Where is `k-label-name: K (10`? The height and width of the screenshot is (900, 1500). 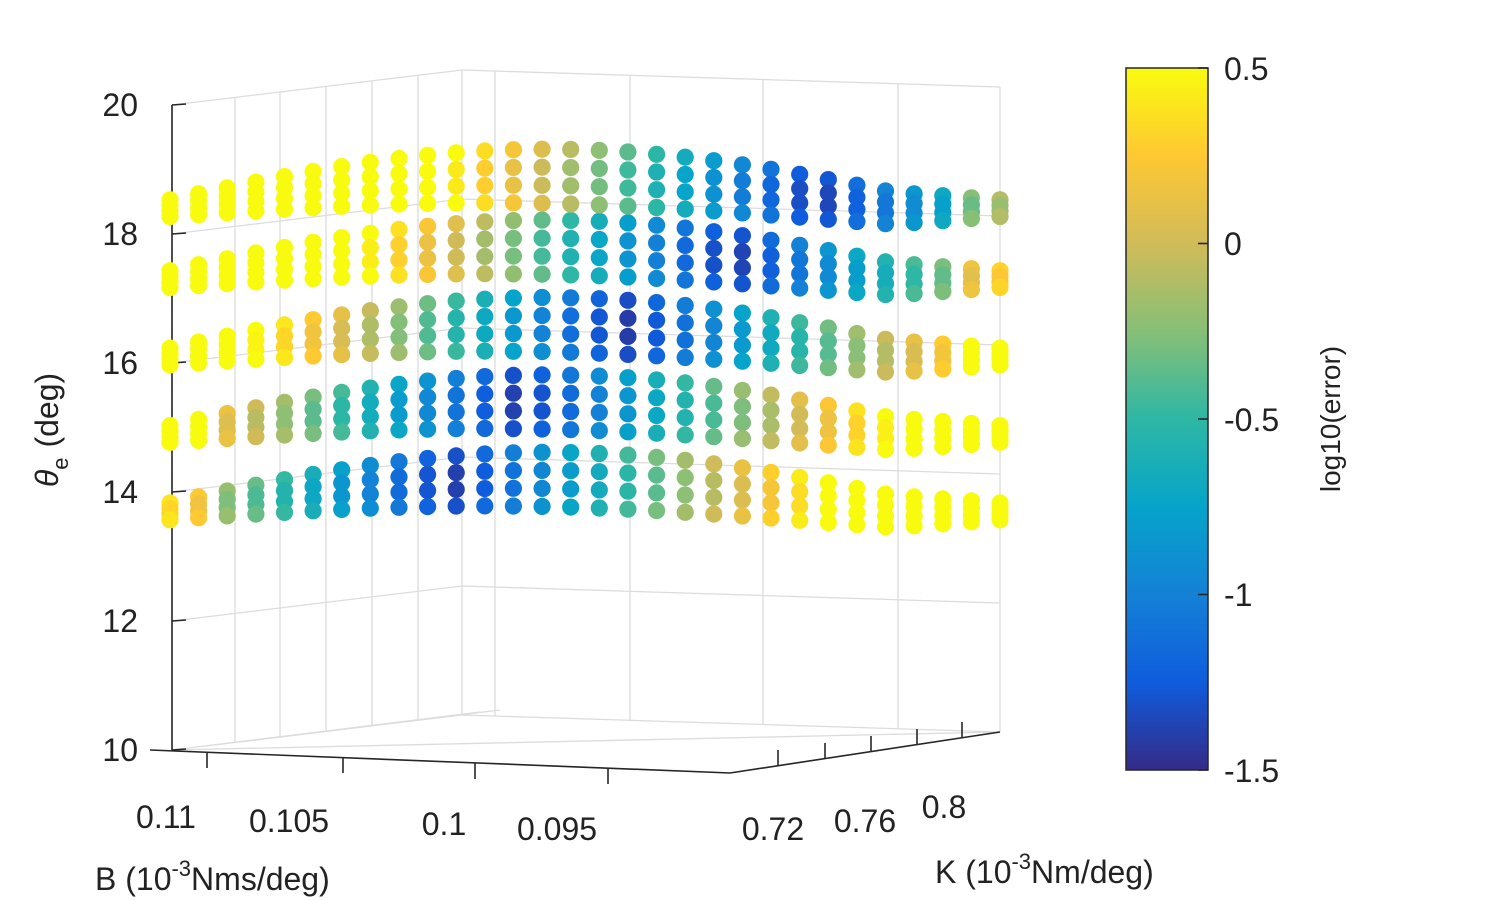 k-label-name: K (10 is located at coordinates (973, 872).